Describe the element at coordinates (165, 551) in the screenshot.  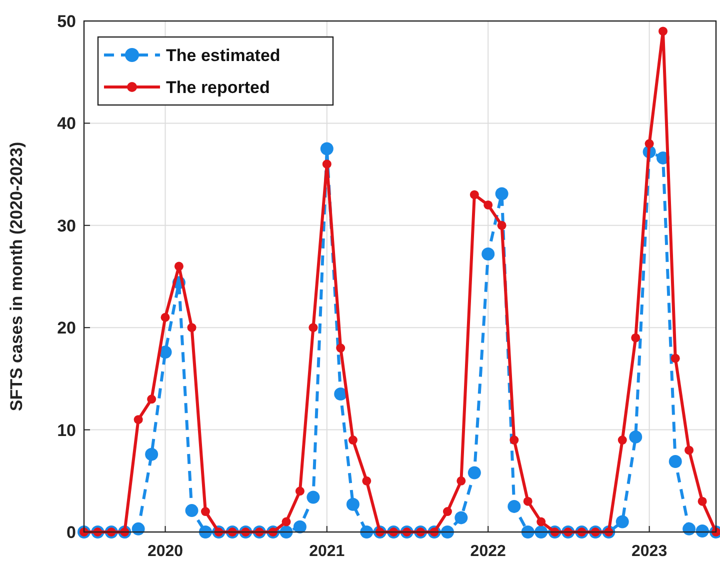
I see `x-tick-label: 2020` at that location.